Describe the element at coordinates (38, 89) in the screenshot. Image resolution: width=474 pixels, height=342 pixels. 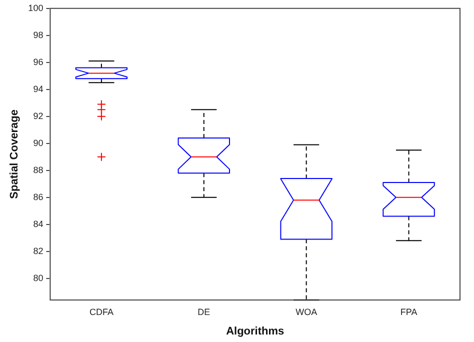
I see `y-tick-label: 94` at that location.